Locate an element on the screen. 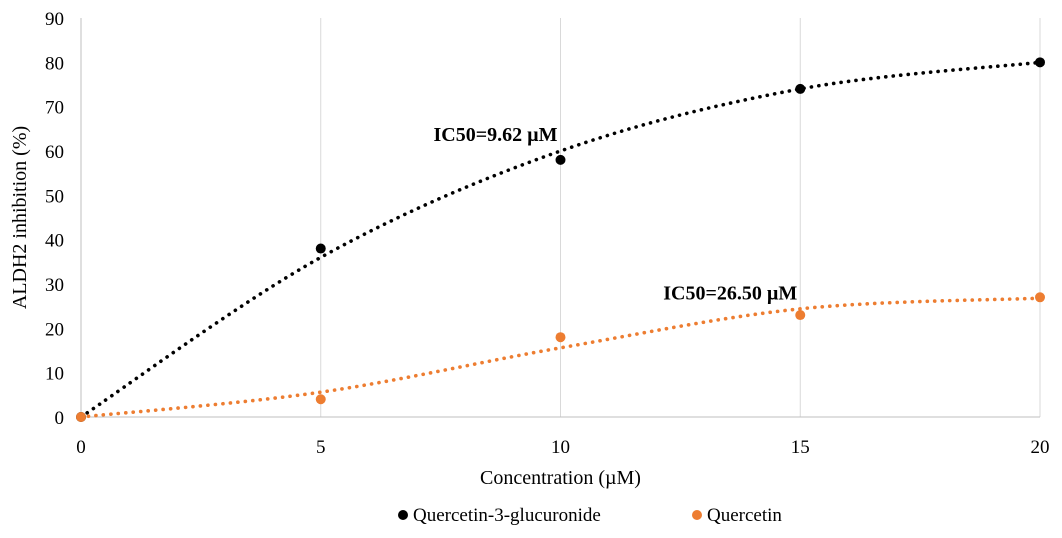  y-tick-label: 20 is located at coordinates (54, 329).